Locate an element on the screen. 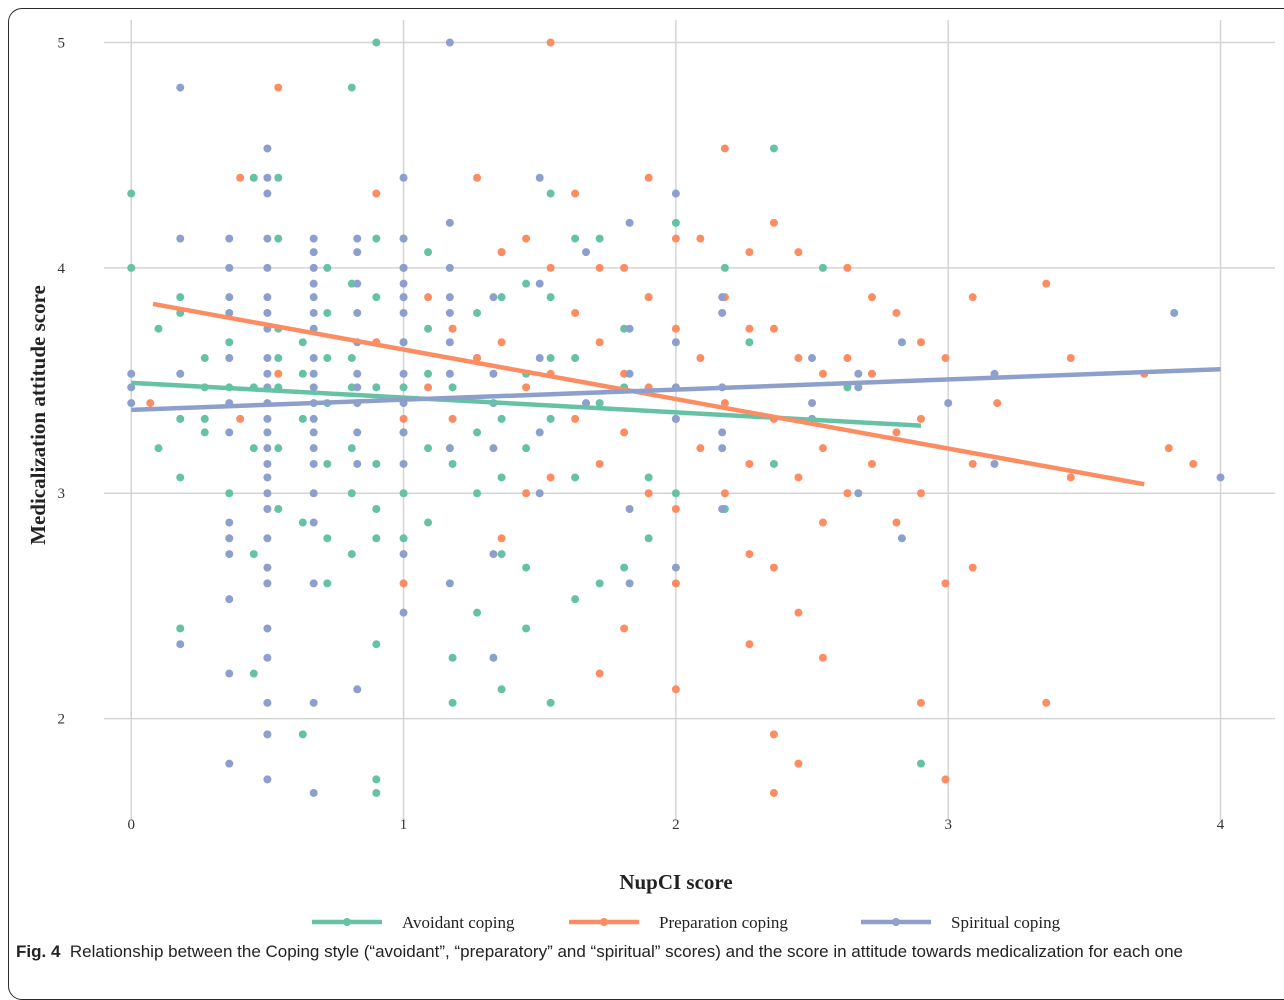  legend-label: Preparation coping is located at coordinates (723, 922).